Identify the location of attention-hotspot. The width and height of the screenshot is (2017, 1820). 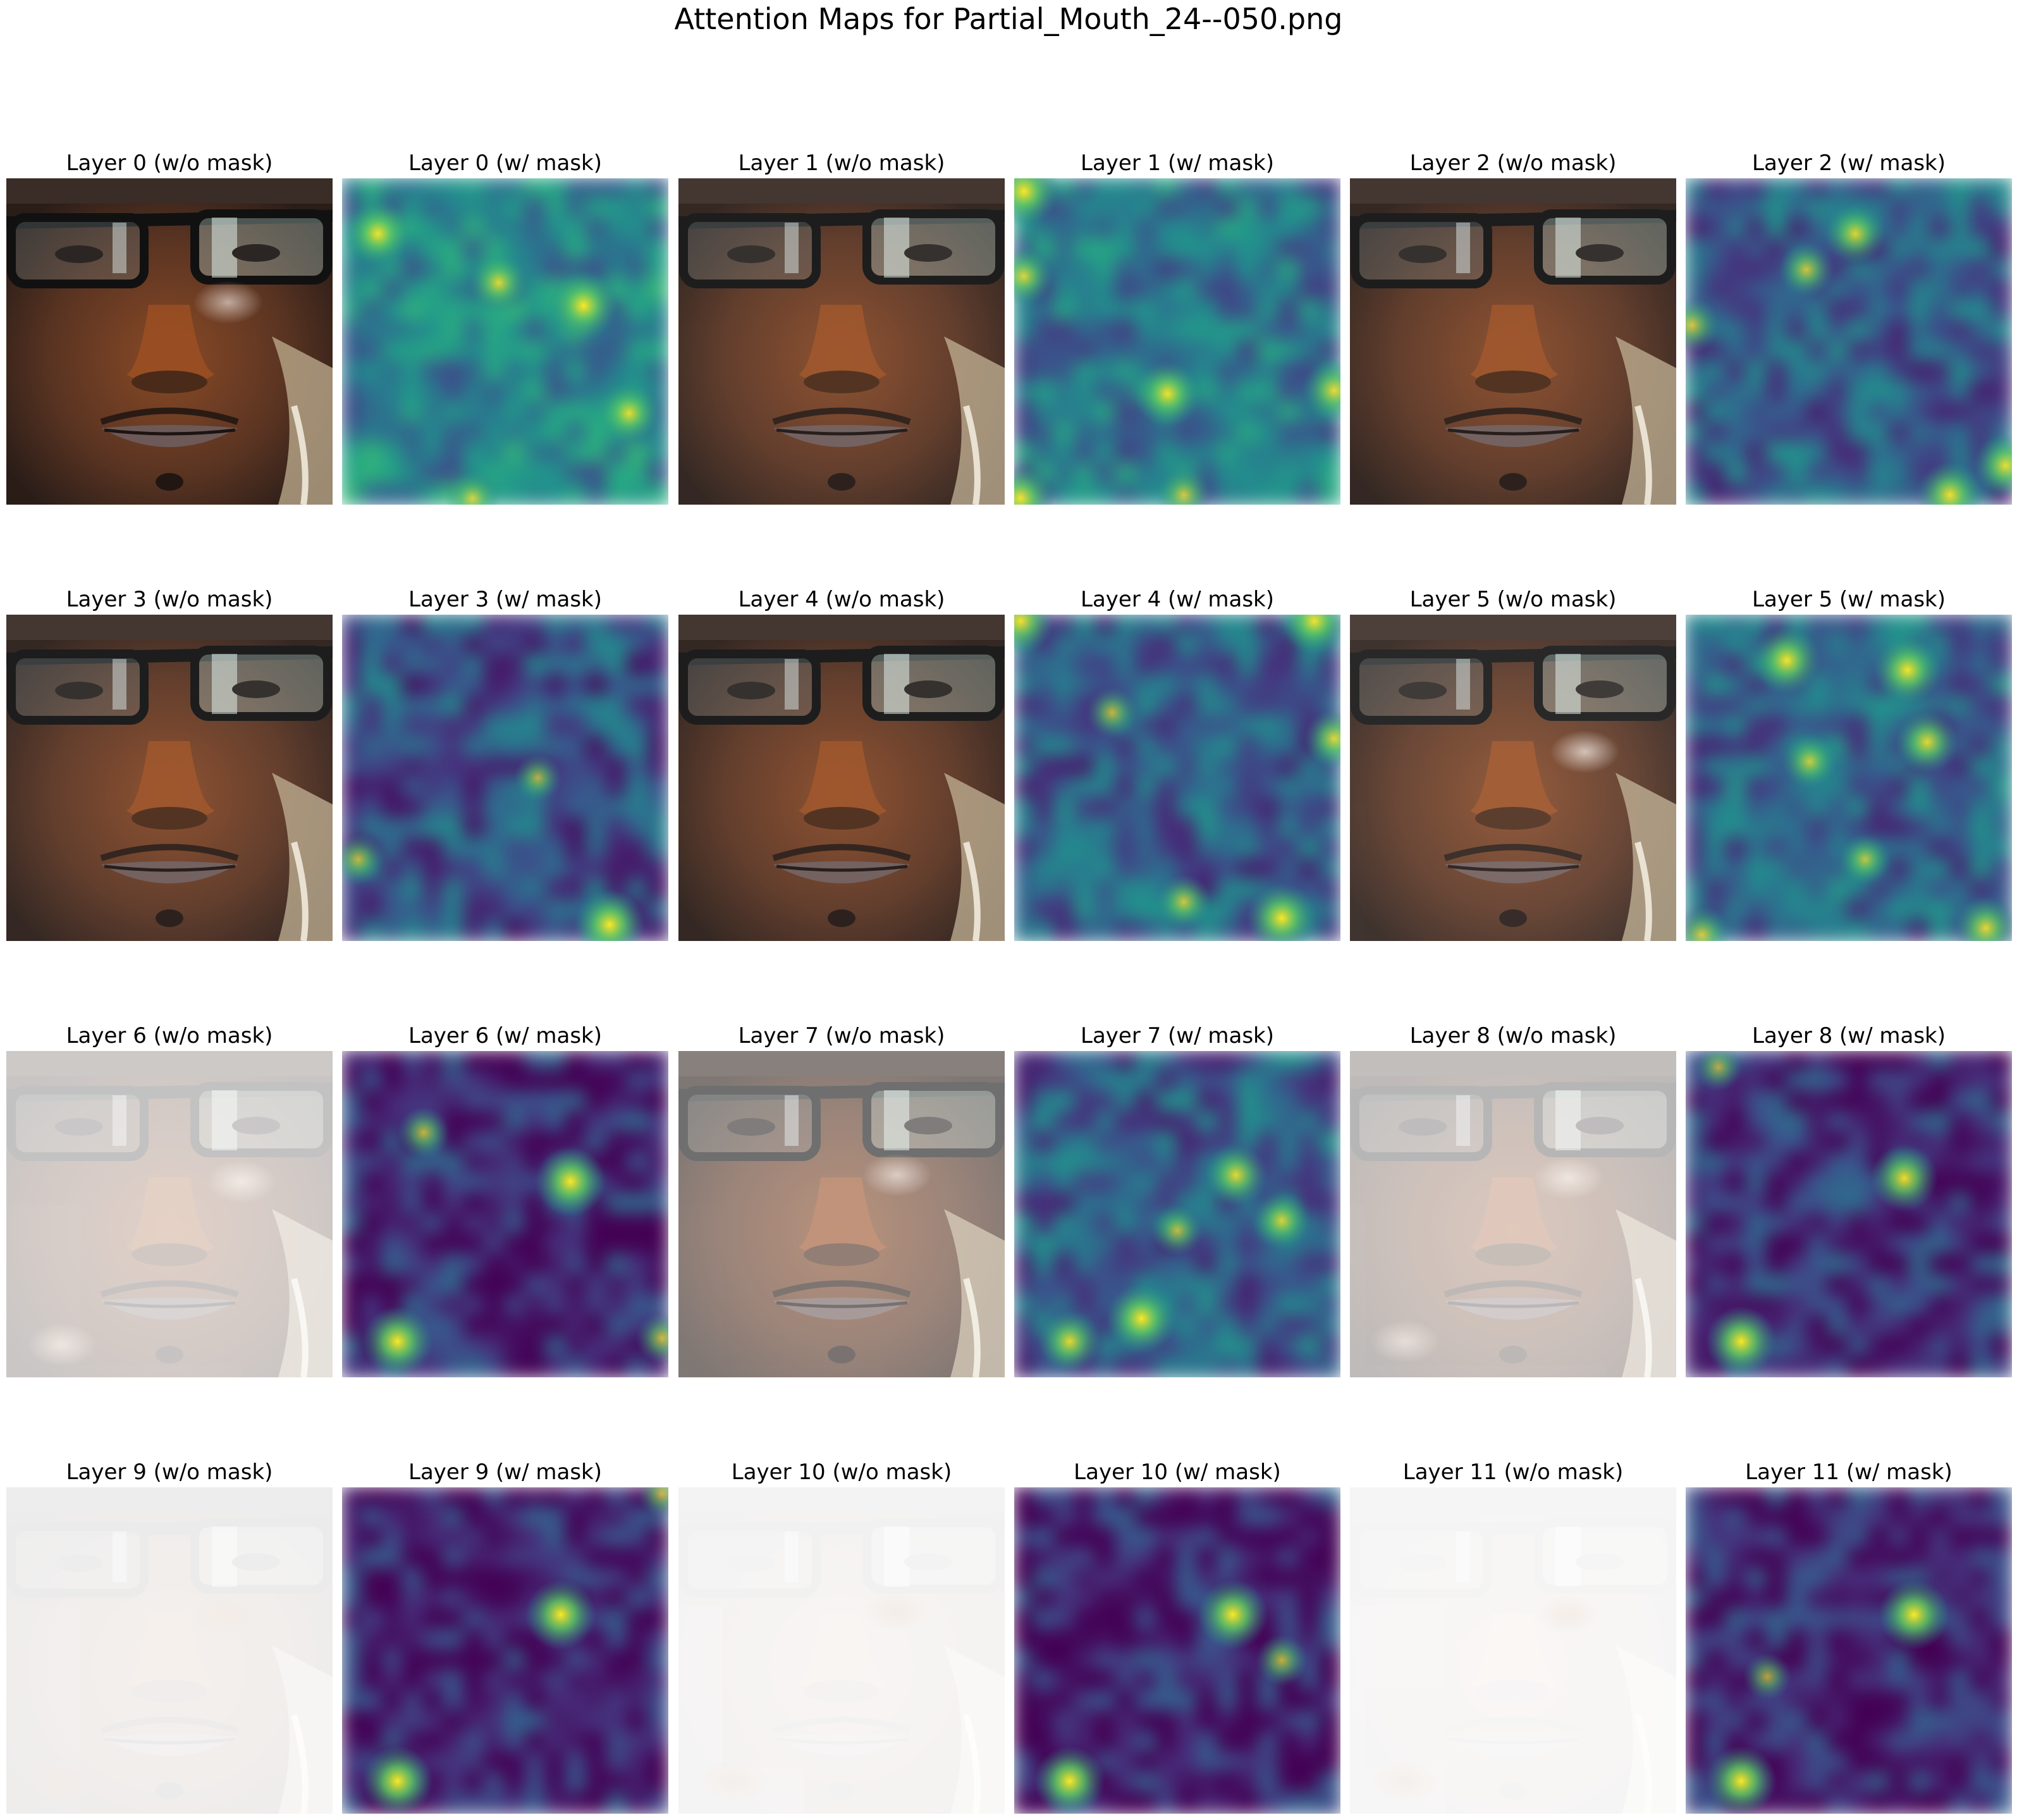
(1949, 483).